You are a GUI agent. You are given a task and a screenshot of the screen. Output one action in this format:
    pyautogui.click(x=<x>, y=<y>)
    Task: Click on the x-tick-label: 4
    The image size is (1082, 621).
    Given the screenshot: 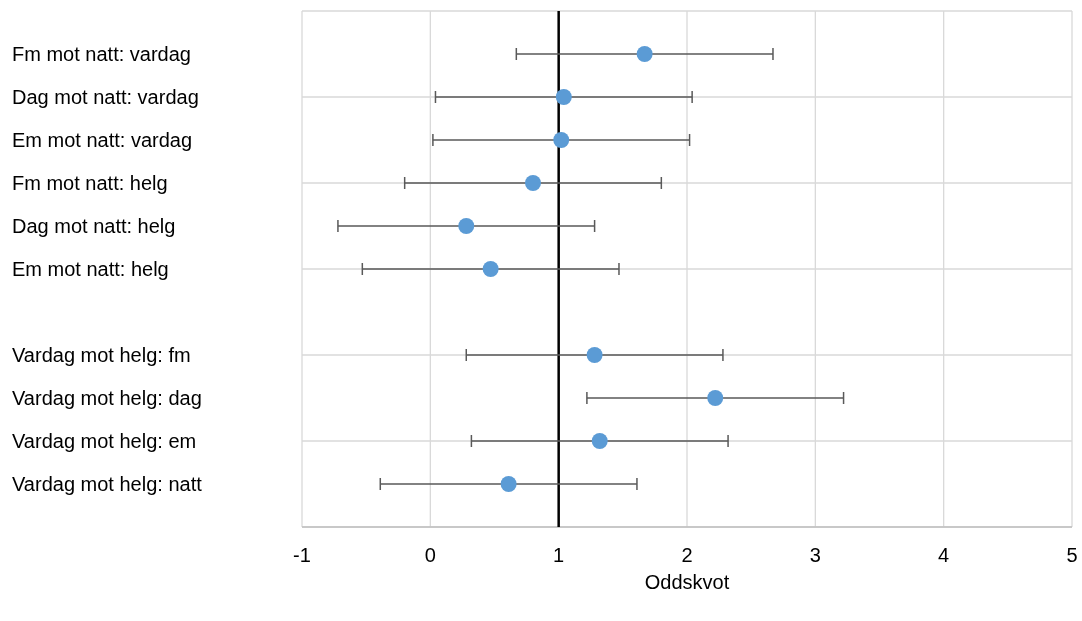 What is the action you would take?
    pyautogui.click(x=944, y=555)
    